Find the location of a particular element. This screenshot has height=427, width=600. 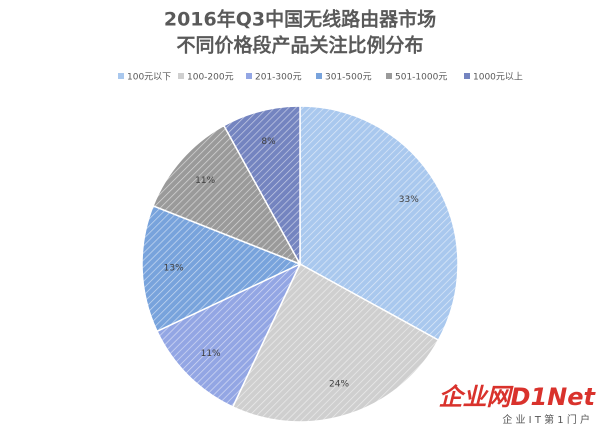

legend-label: 100元以下 is located at coordinates (149, 78).